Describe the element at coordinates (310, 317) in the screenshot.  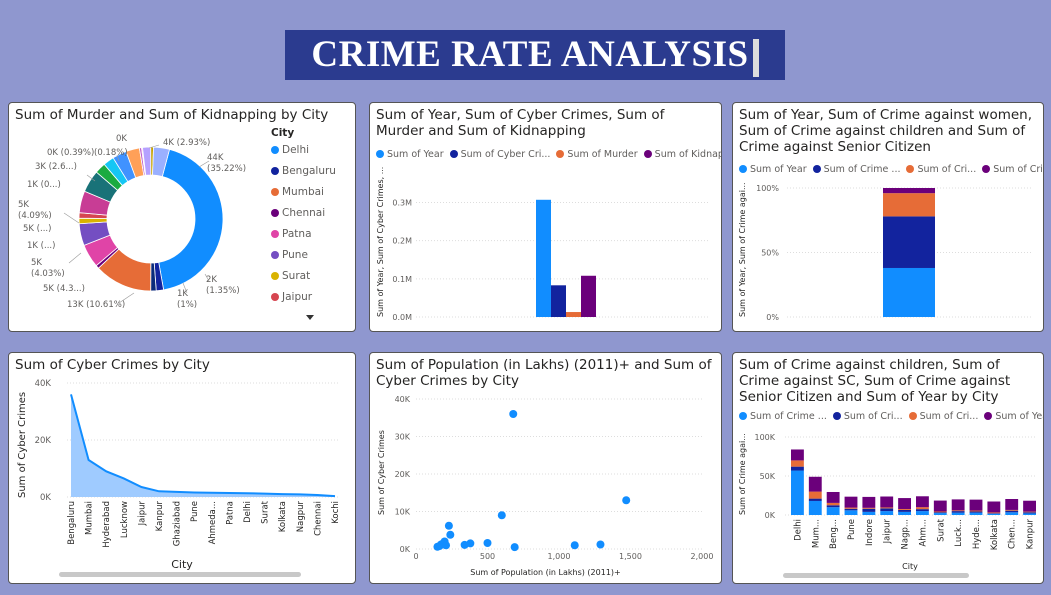
I see `legend-scroll-down-icon` at that location.